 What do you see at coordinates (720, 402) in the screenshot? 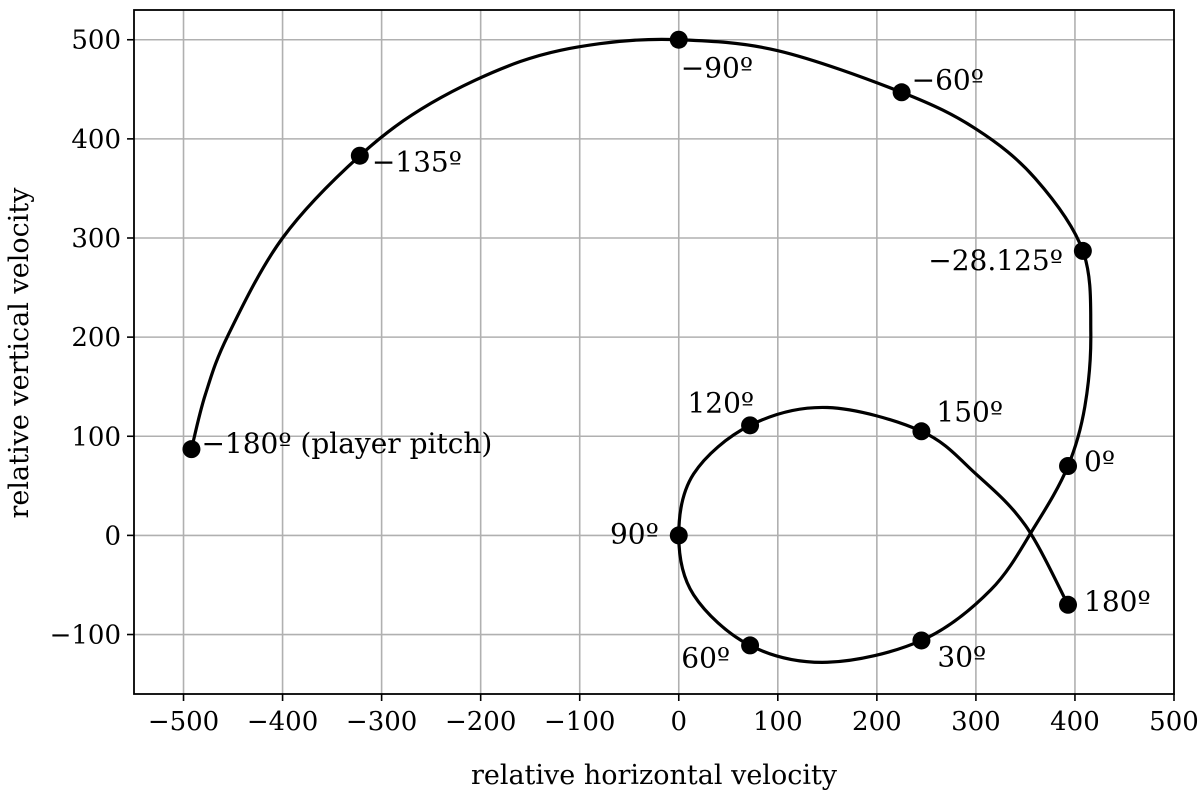
I see `data-point-label: 120º` at bounding box center [720, 402].